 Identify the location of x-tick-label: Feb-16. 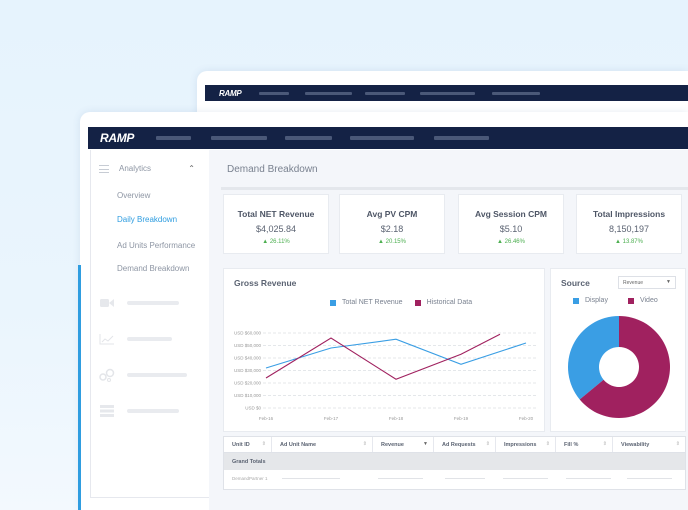
(266, 418).